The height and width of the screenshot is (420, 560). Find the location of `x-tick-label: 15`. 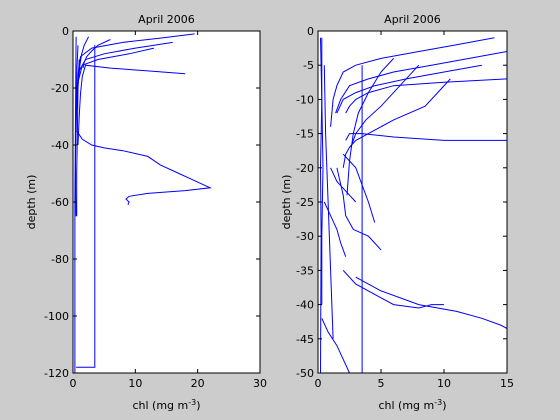

x-tick-label: 15 is located at coordinates (507, 383).